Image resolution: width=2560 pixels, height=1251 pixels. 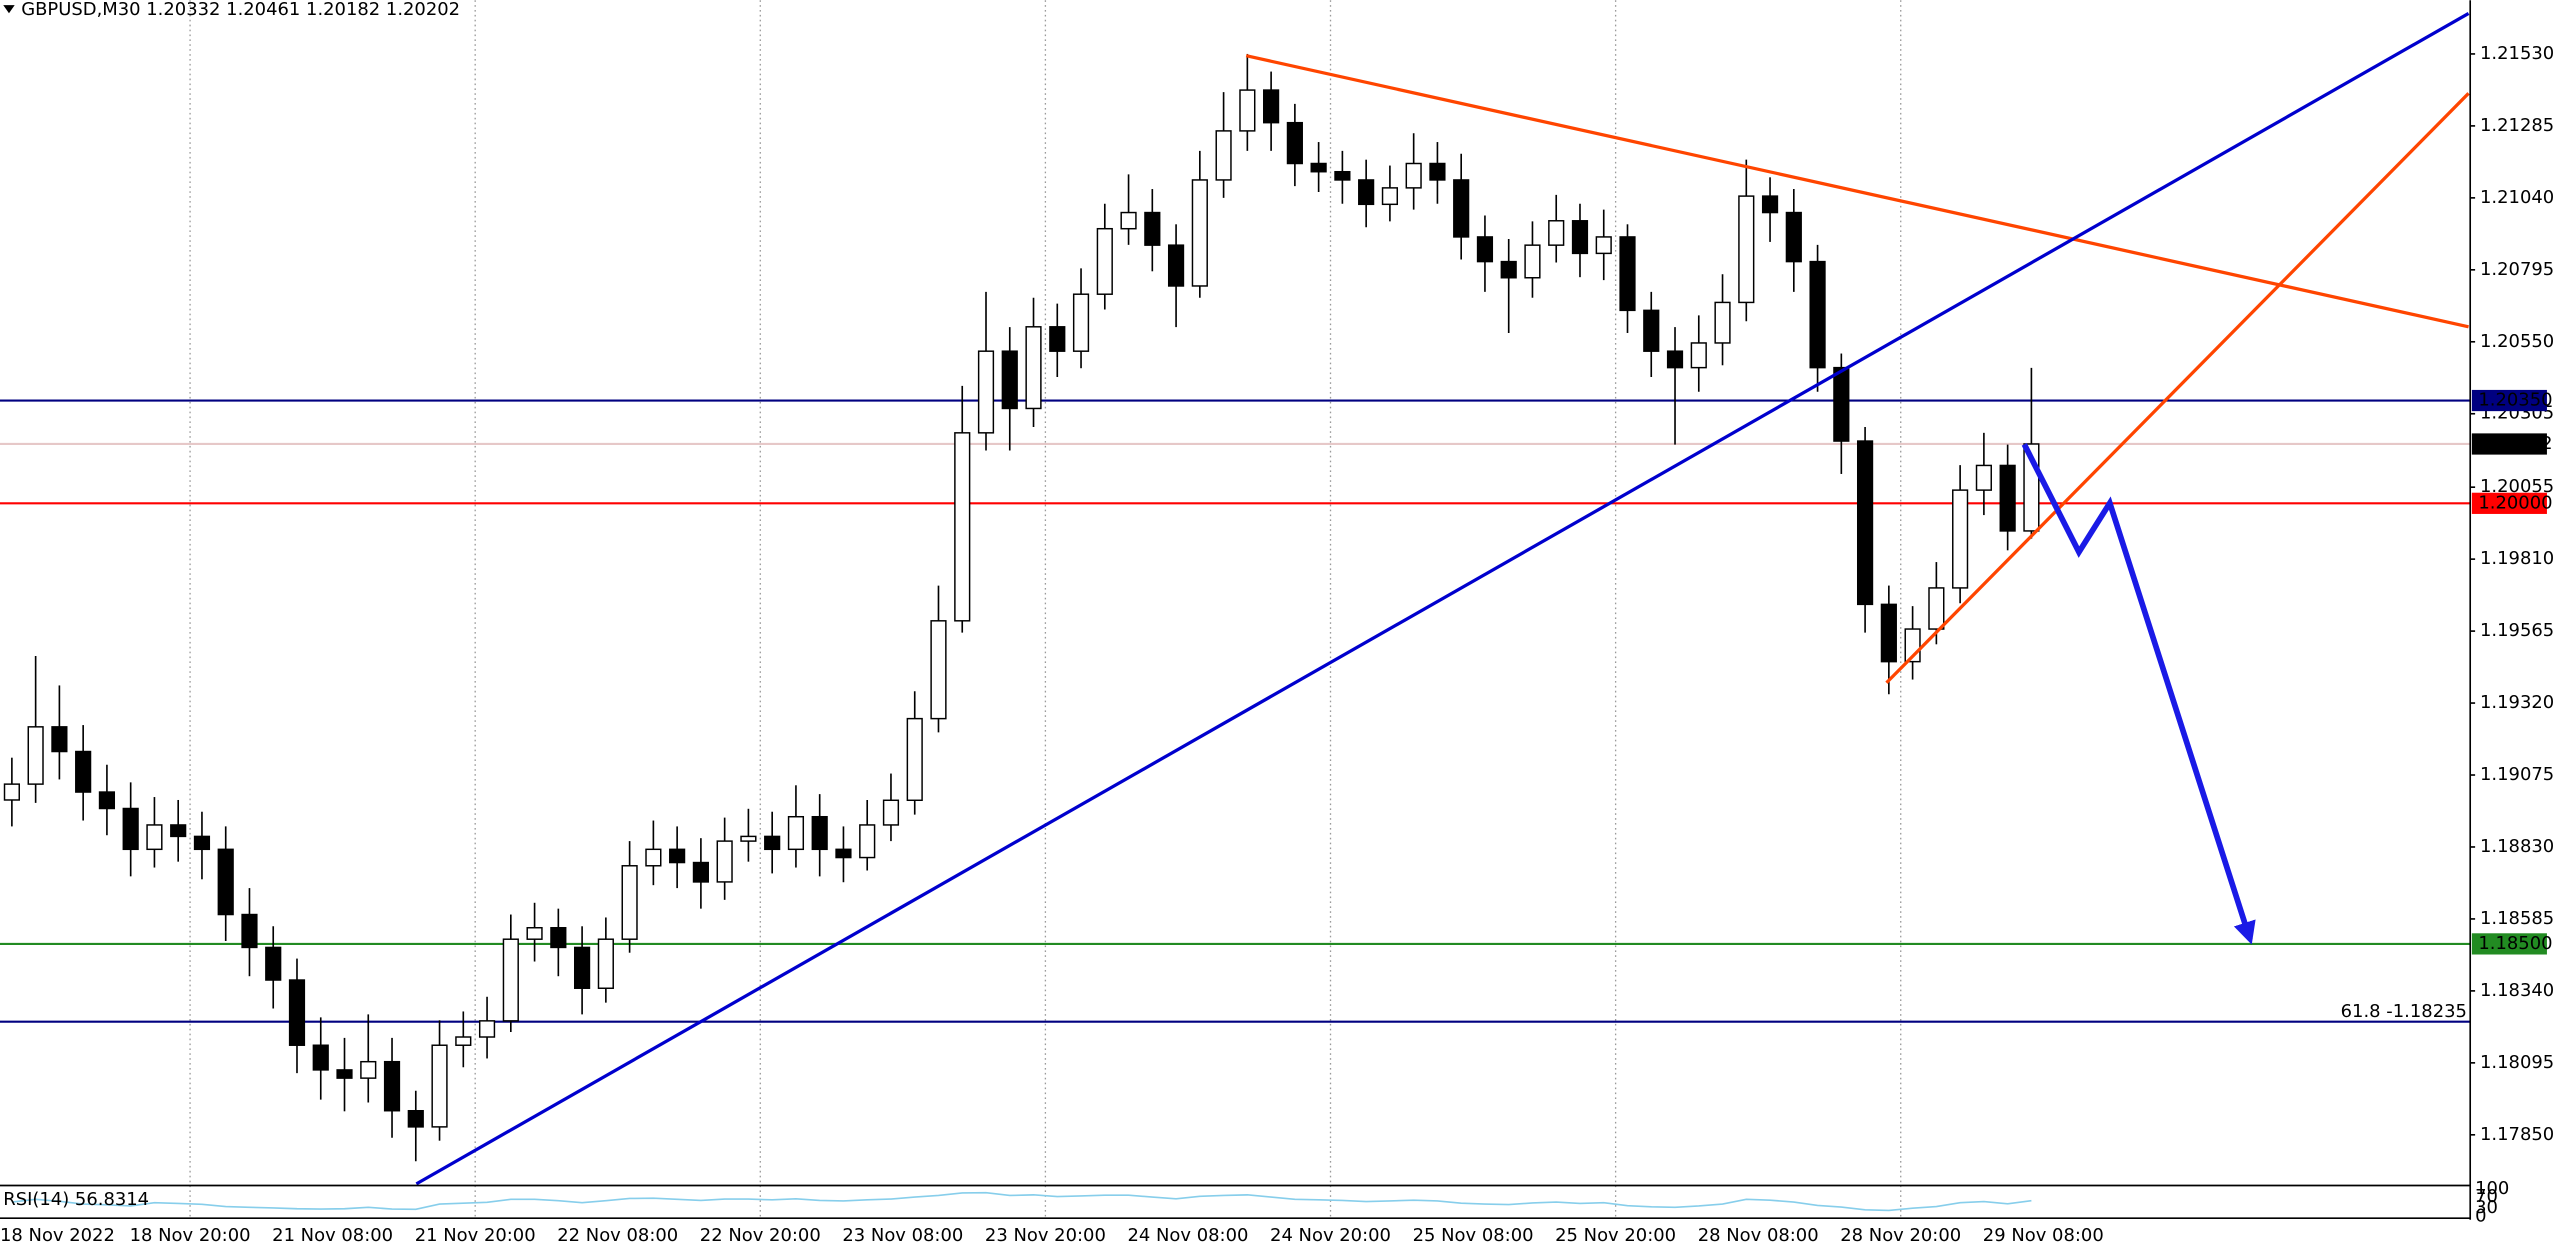 I want to click on rsi-label: RSI(14) 56.8314, so click(x=76, y=1199).